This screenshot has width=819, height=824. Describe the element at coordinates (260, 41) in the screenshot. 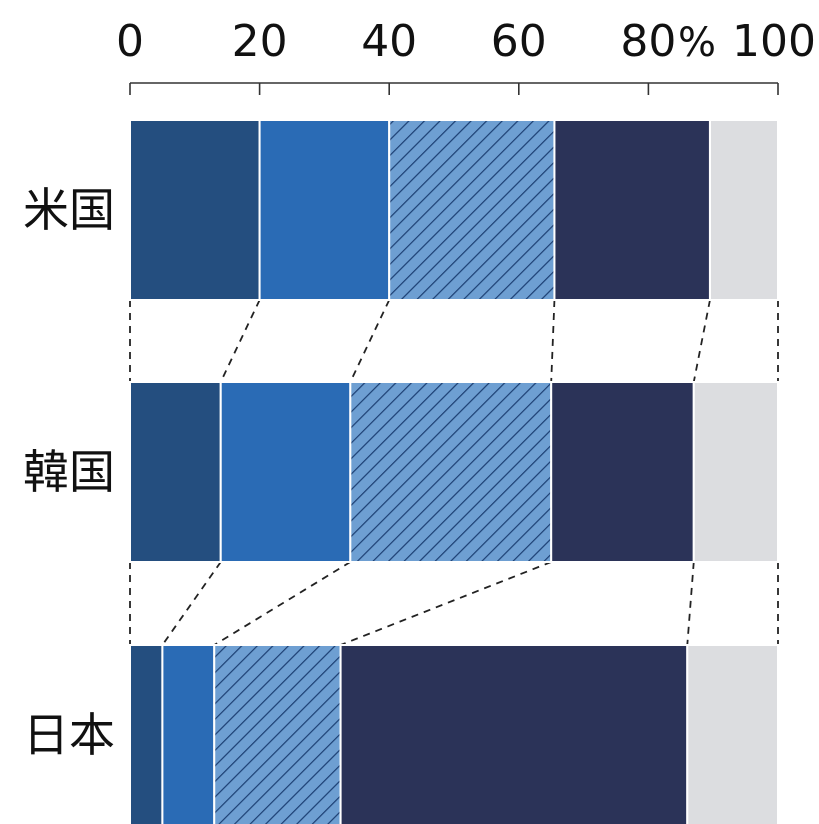

I see `x-tick-label: 20` at that location.